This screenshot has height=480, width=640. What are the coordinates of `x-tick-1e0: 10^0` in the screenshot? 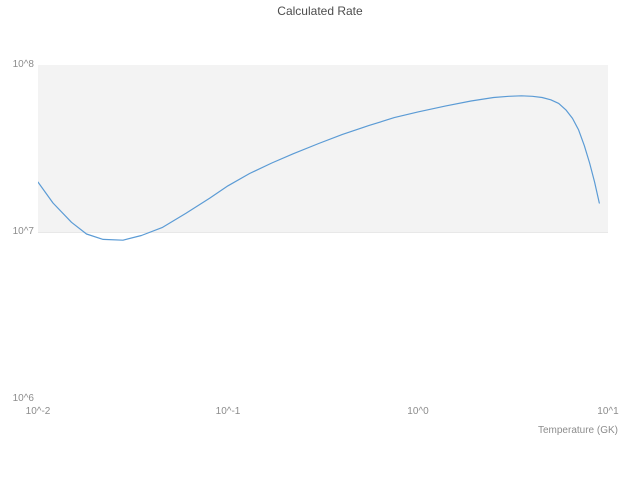 It's located at (418, 411).